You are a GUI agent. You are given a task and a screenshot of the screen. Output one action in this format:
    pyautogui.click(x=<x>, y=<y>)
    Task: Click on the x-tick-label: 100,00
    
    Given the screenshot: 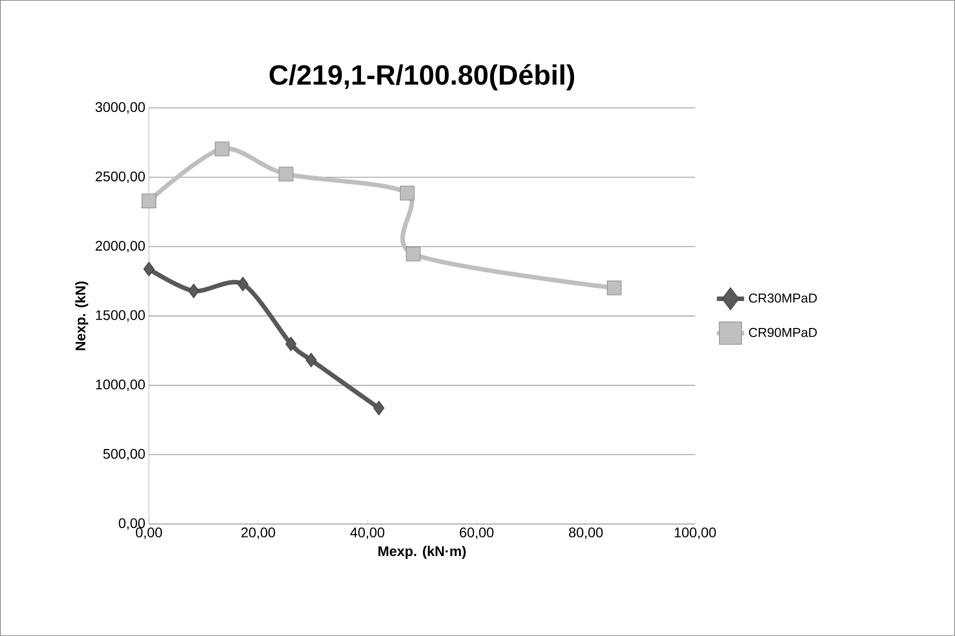 What is the action you would take?
    pyautogui.click(x=695, y=534)
    